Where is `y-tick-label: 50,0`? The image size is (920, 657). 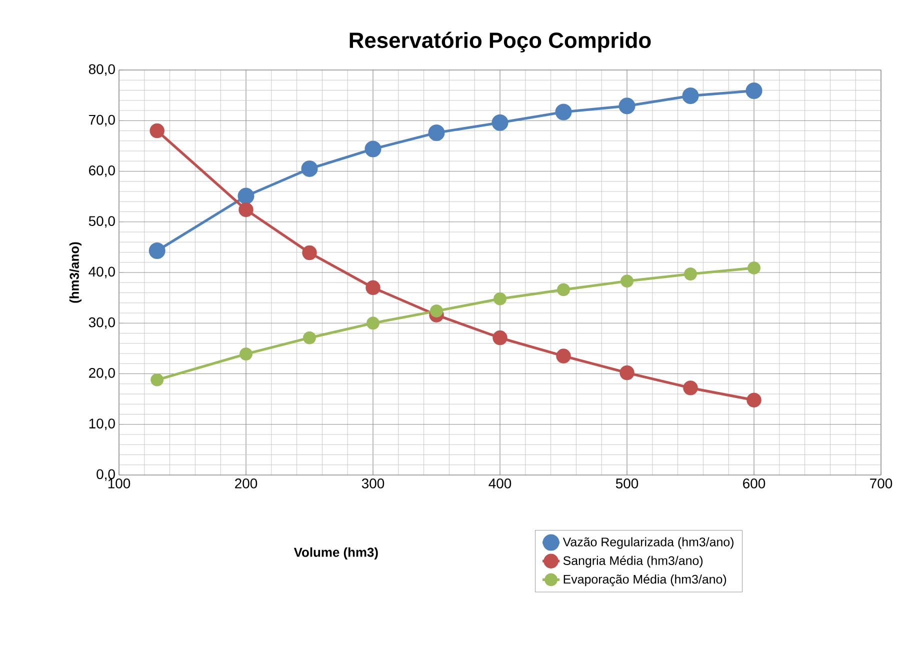 y-tick-label: 50,0 is located at coordinates (101, 222).